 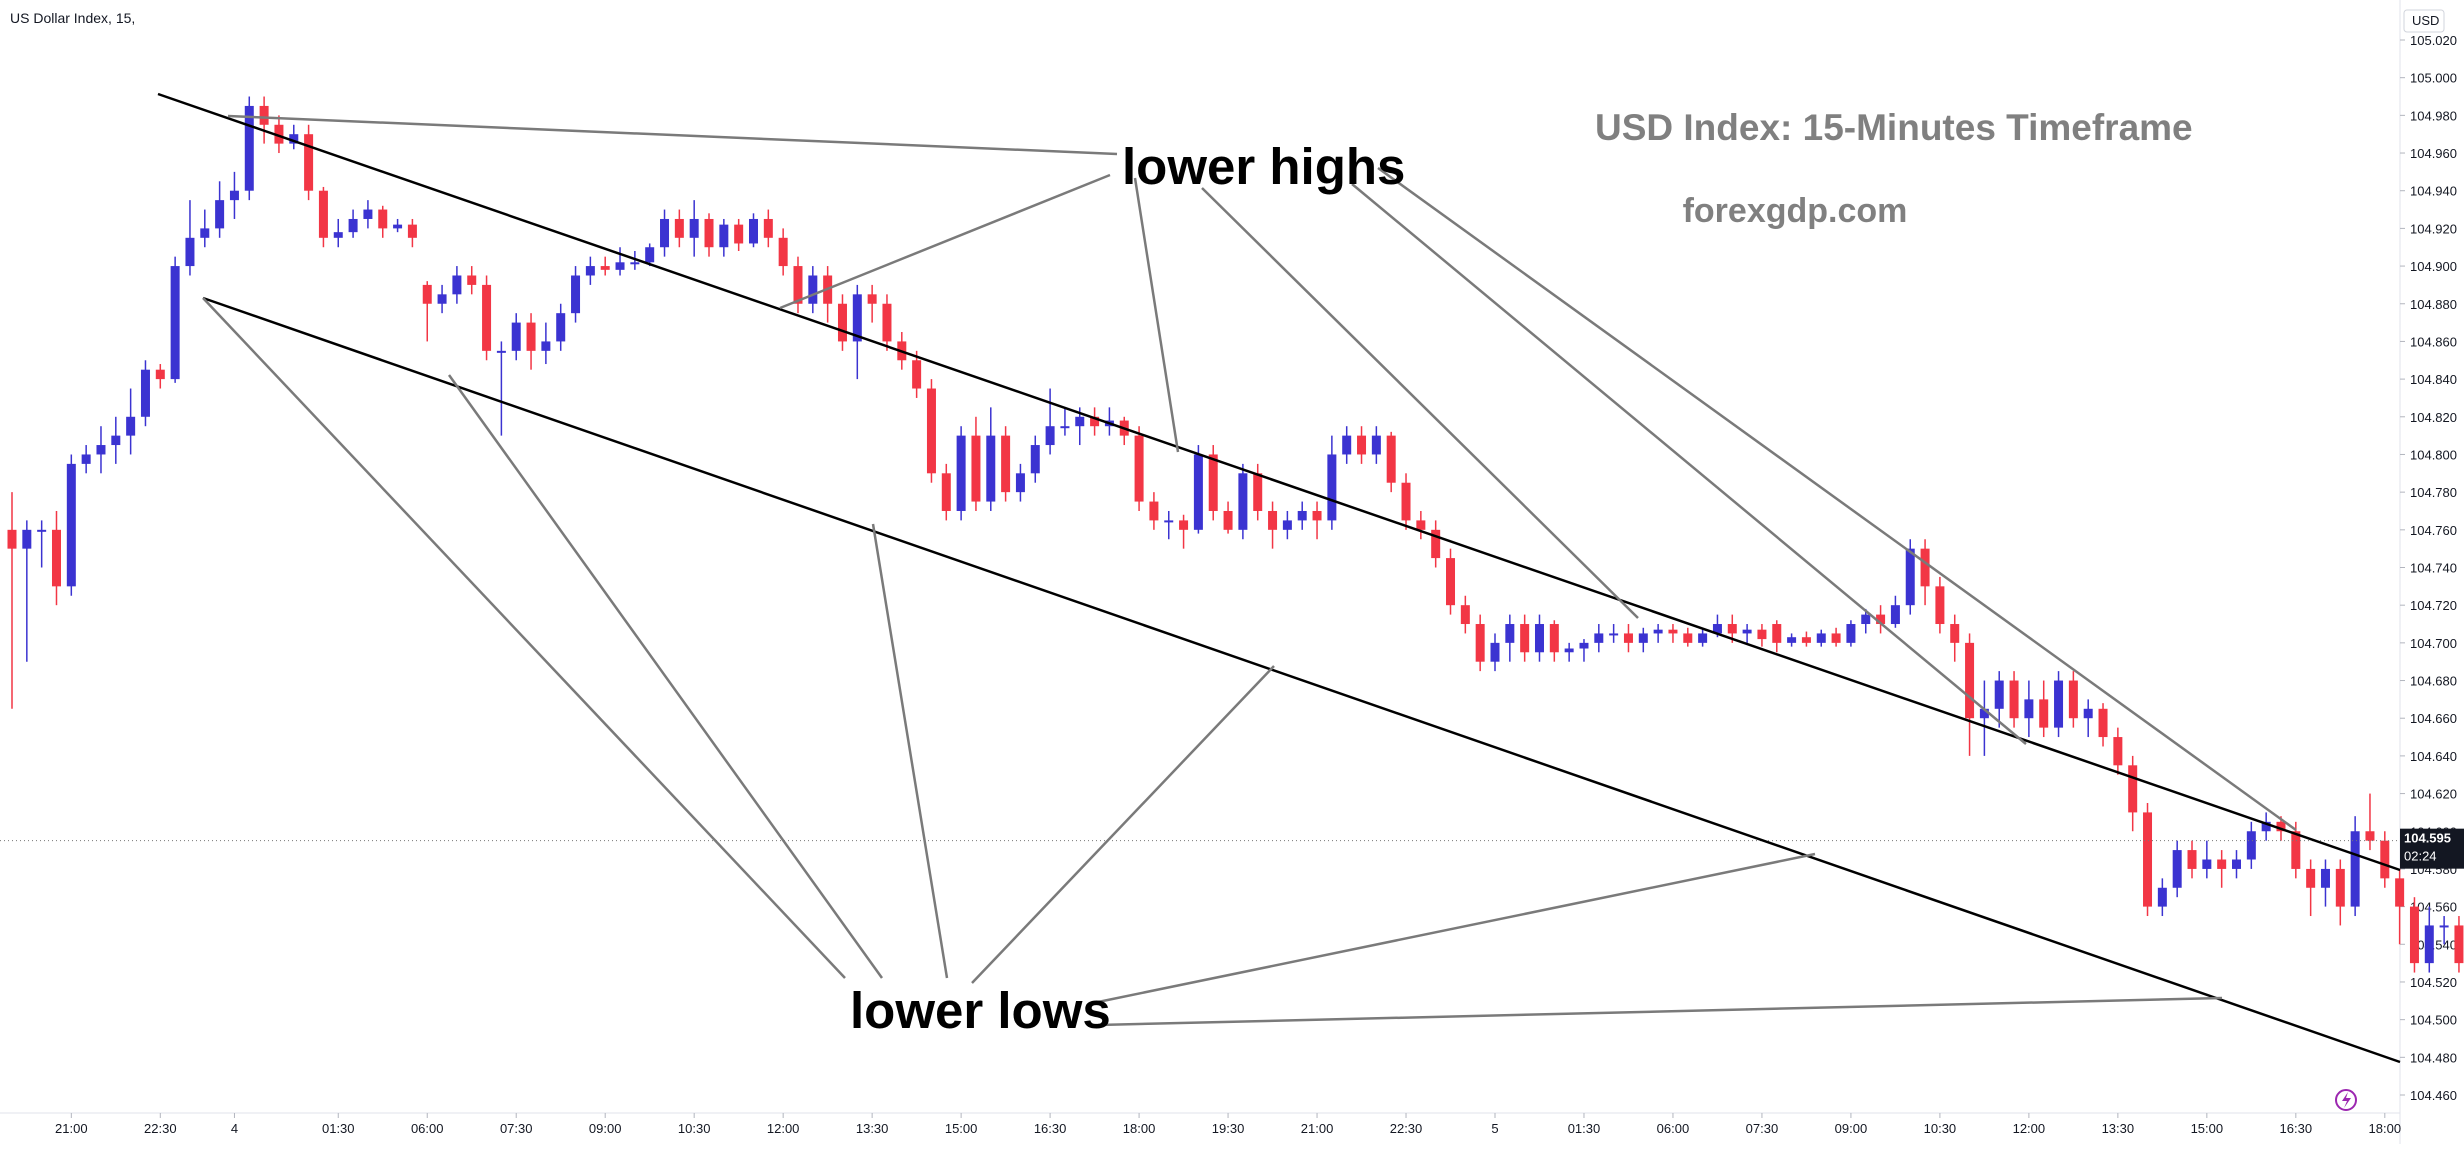 I want to click on y-tick-label: 104.760, so click(x=2433, y=530).